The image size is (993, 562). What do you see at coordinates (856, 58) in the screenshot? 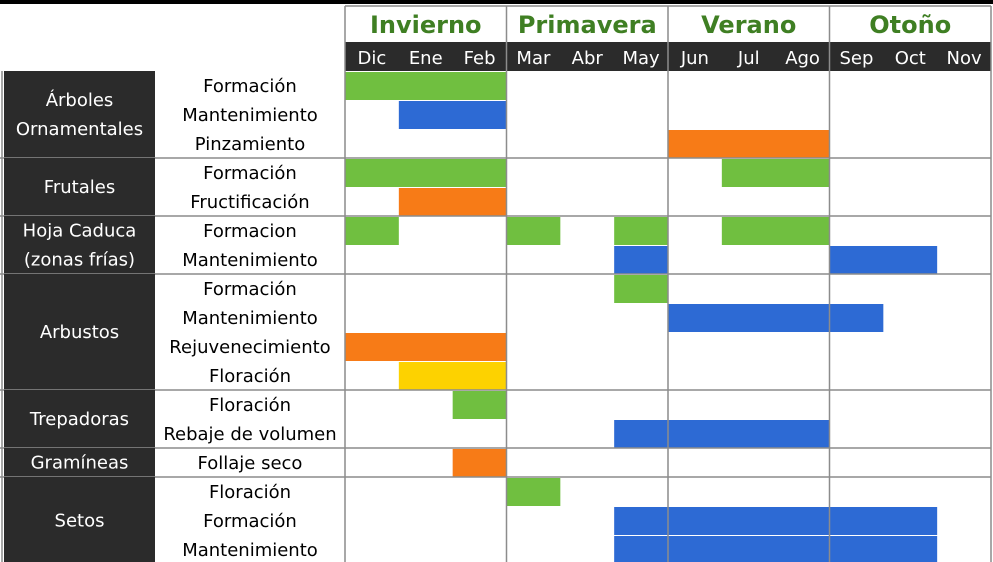
I see `month-label: Sep` at bounding box center [856, 58].